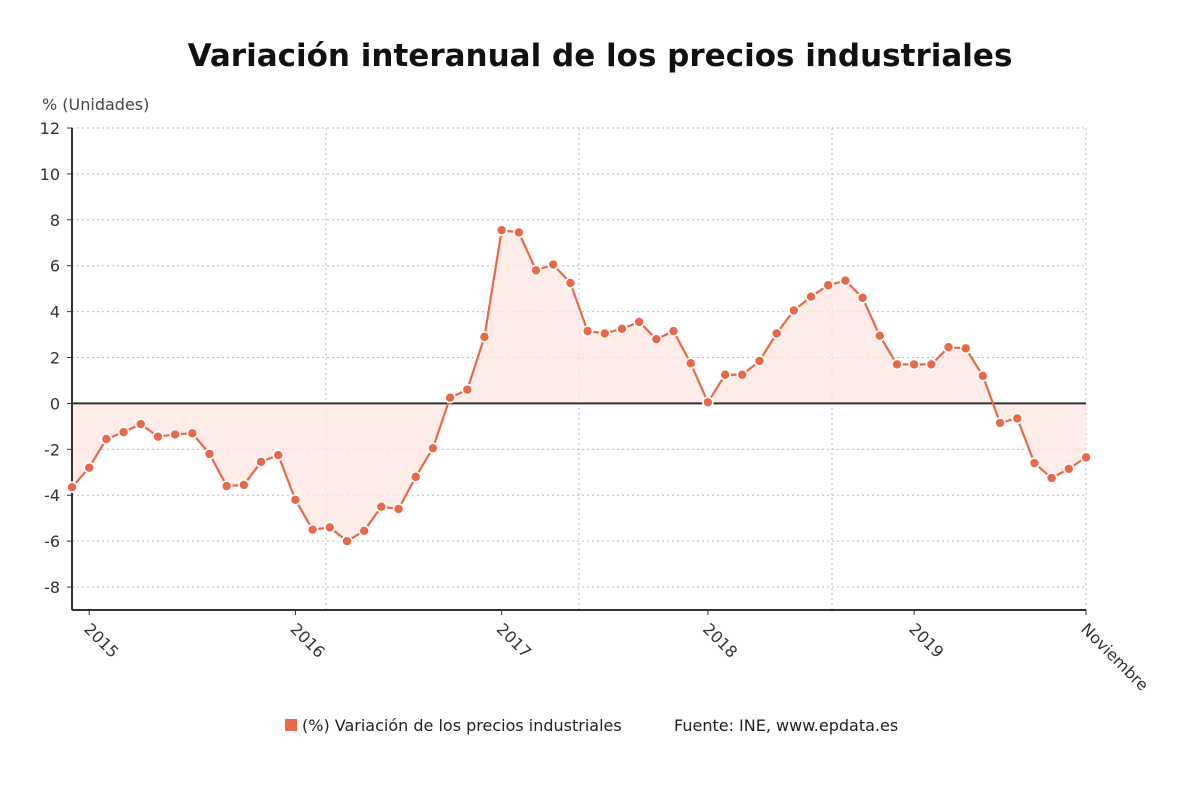  What do you see at coordinates (52, 495) in the screenshot?
I see `y-tick-label: -4` at bounding box center [52, 495].